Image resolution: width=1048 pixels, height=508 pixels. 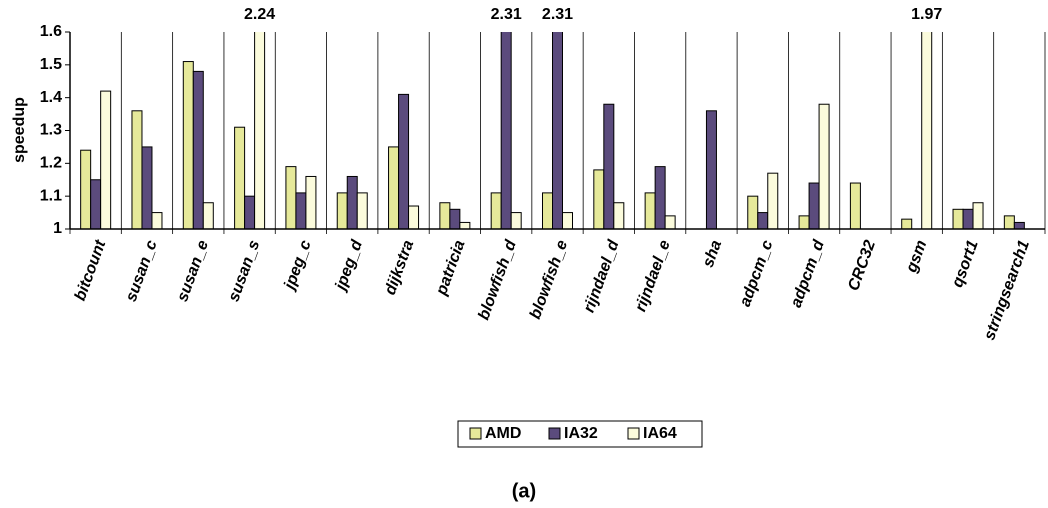 What do you see at coordinates (757, 273) in the screenshot?
I see `x-tick-label: adpcm_c` at bounding box center [757, 273].